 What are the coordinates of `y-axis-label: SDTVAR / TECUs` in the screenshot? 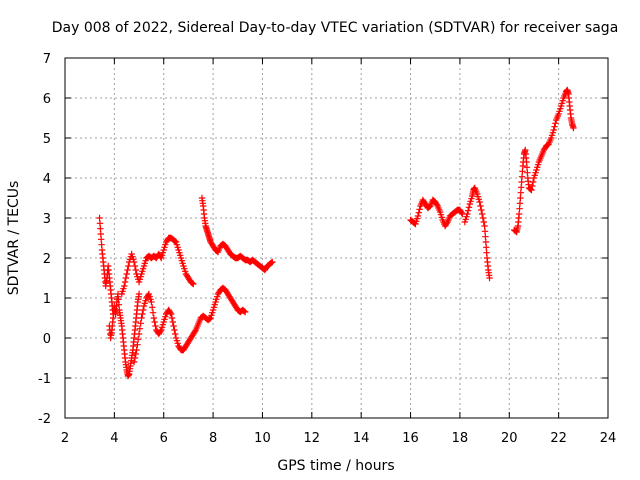 It's located at (14, 238).